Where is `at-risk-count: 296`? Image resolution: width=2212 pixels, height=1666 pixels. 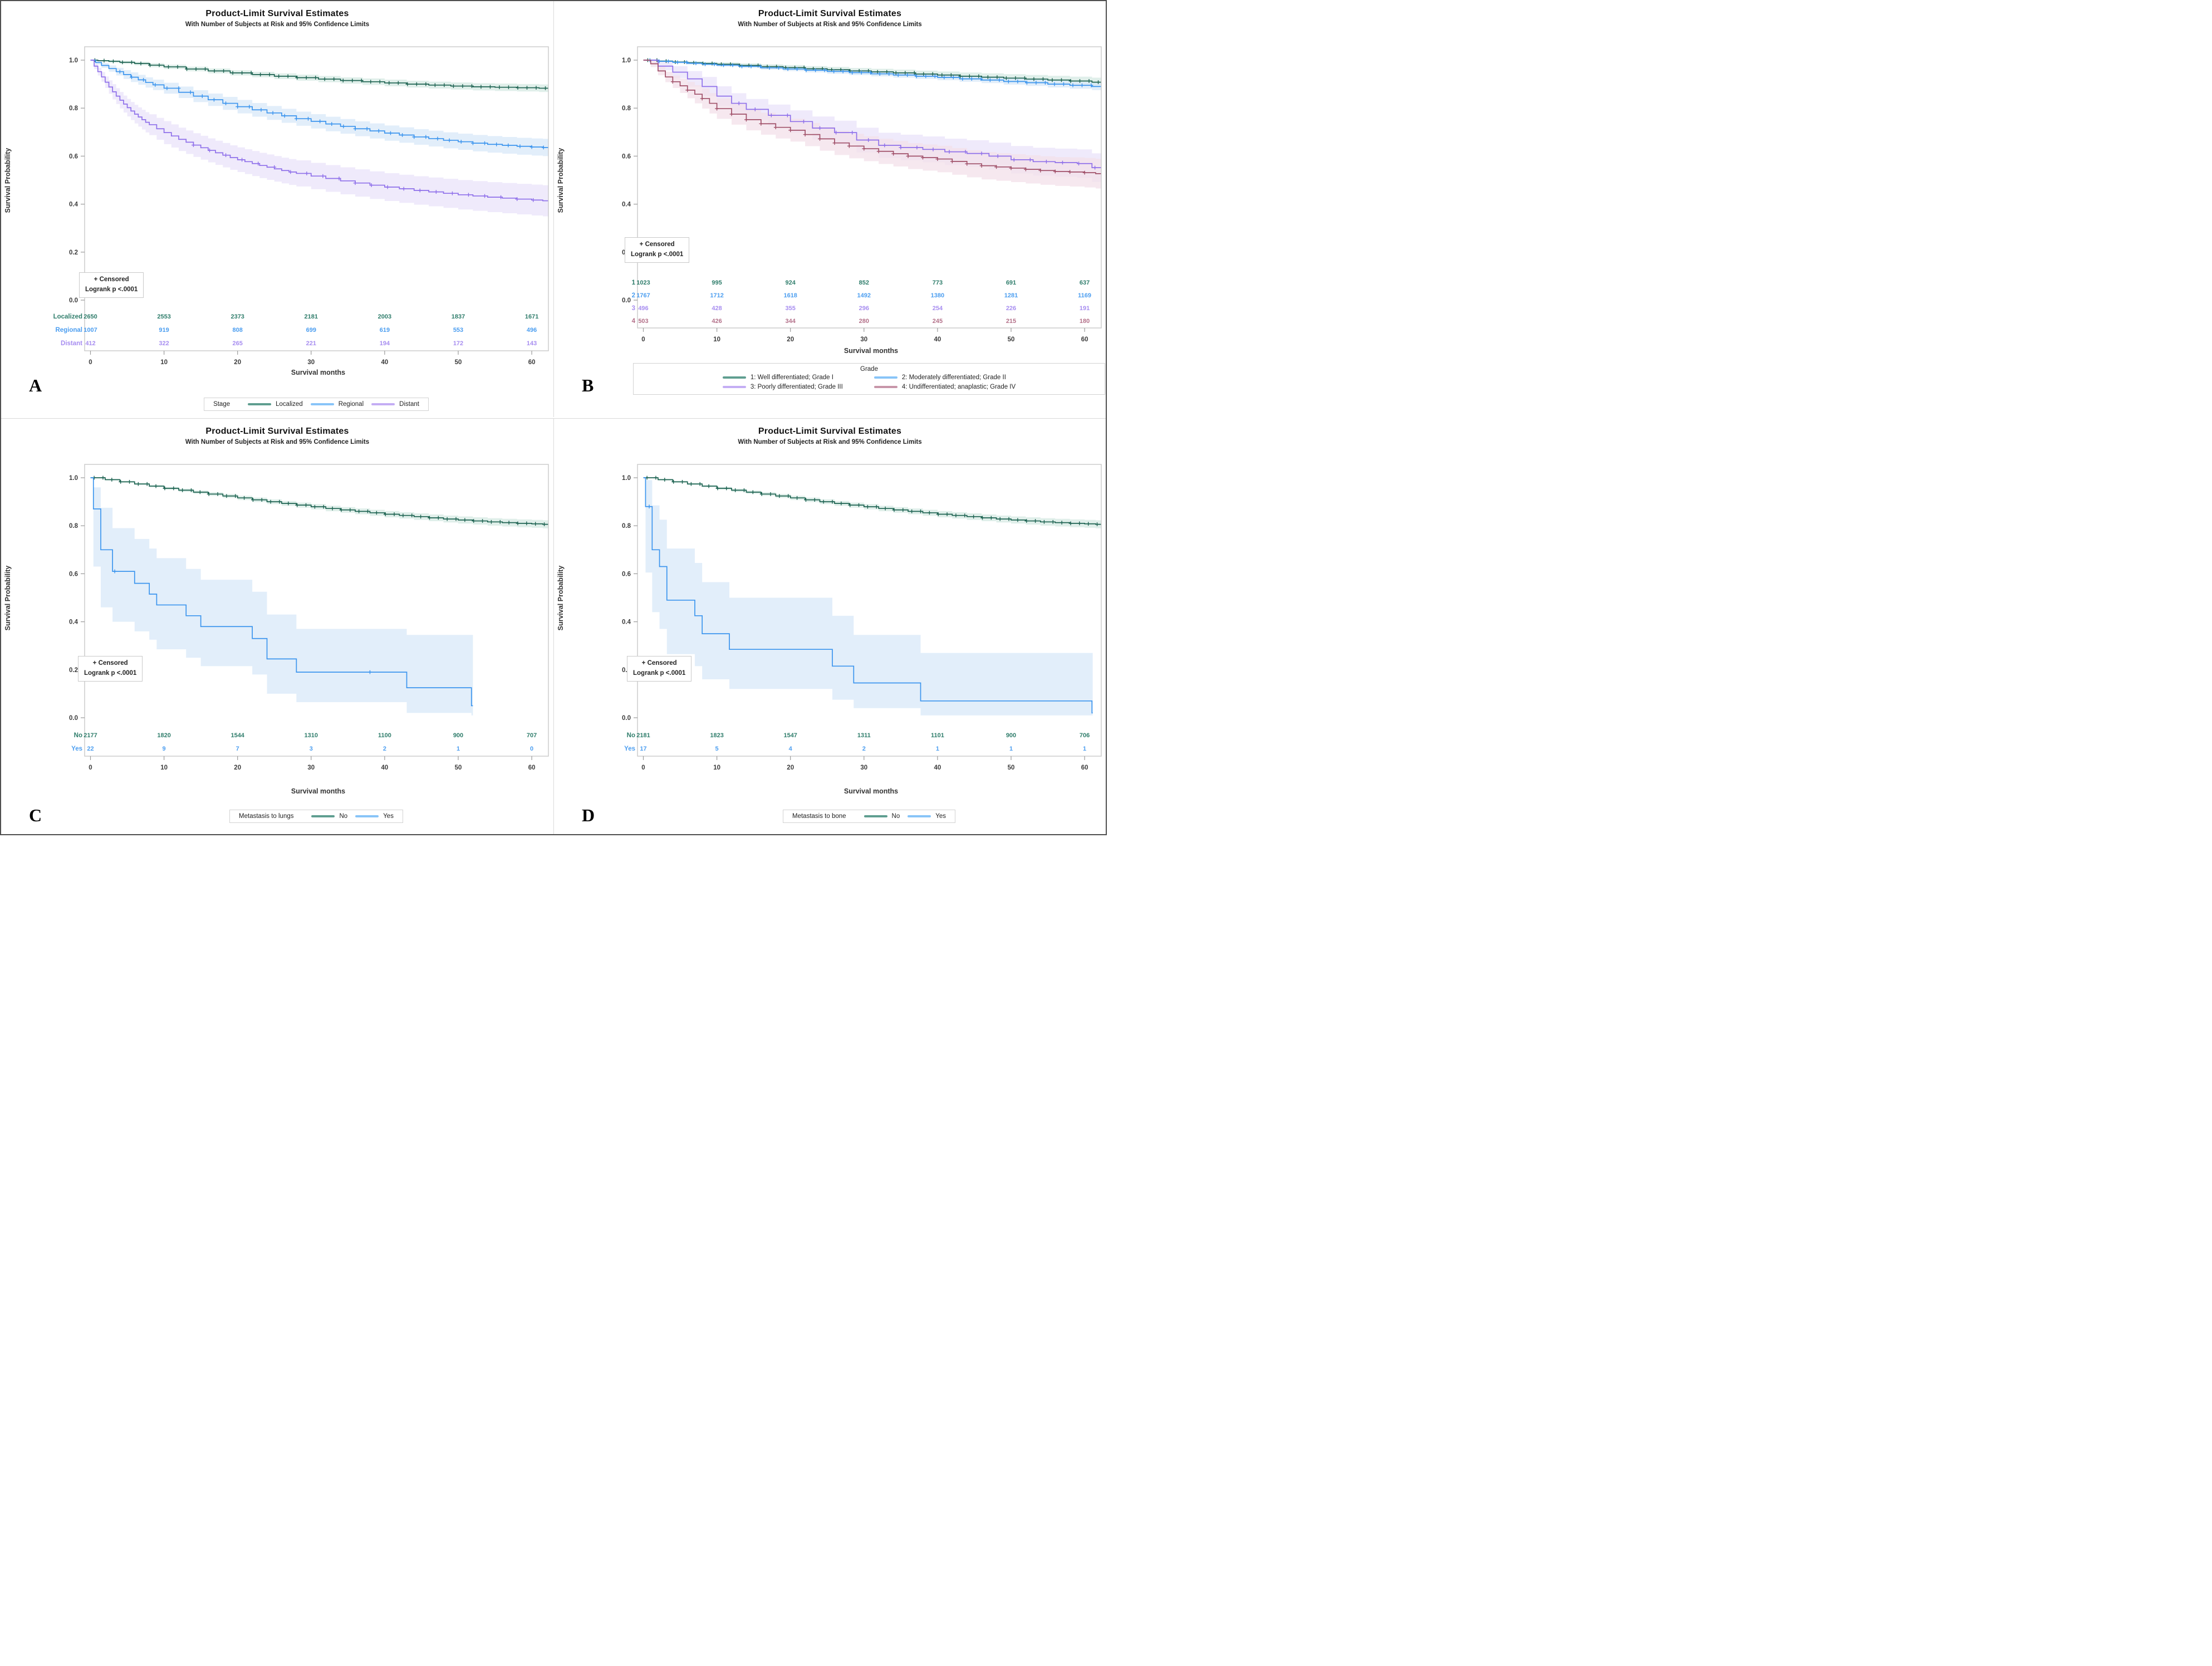 at-risk-count: 296 is located at coordinates (864, 308).